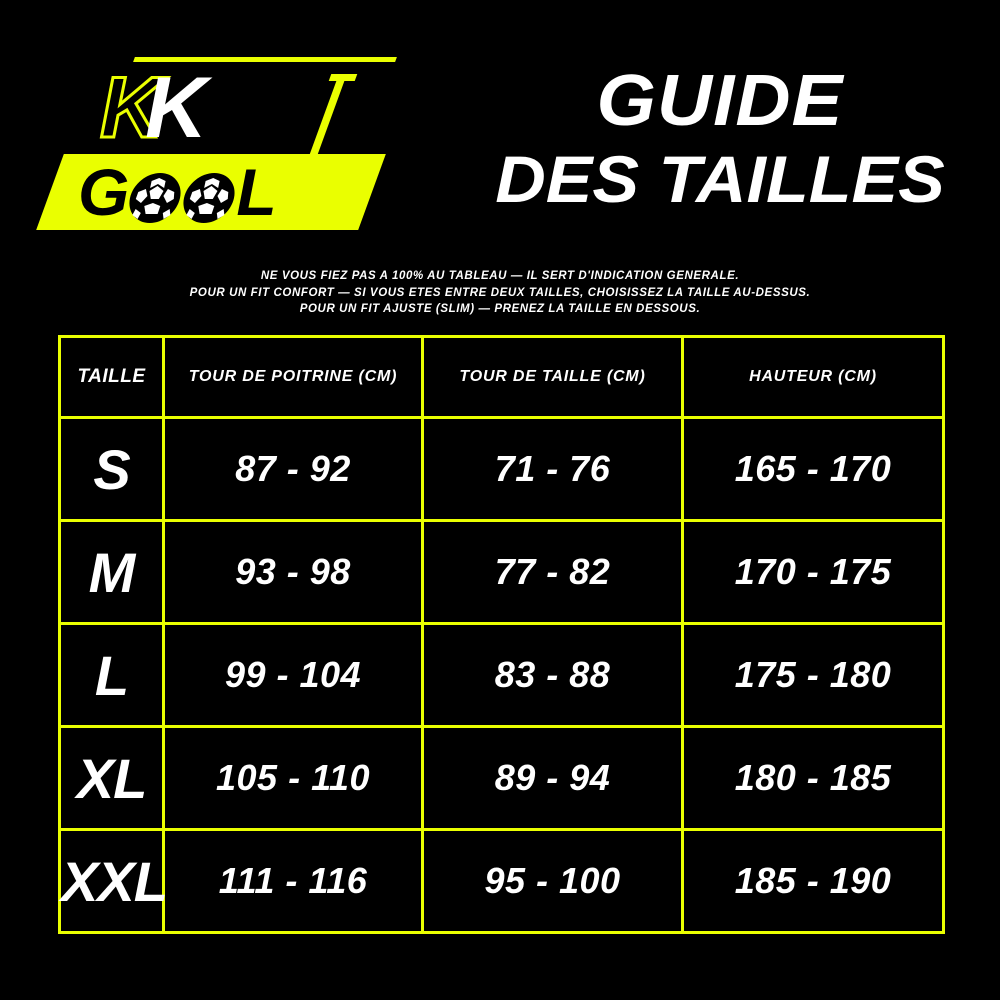 This screenshot has height=1000, width=1000. What do you see at coordinates (130, 108) in the screenshot?
I see `logo-k-outline: K` at bounding box center [130, 108].